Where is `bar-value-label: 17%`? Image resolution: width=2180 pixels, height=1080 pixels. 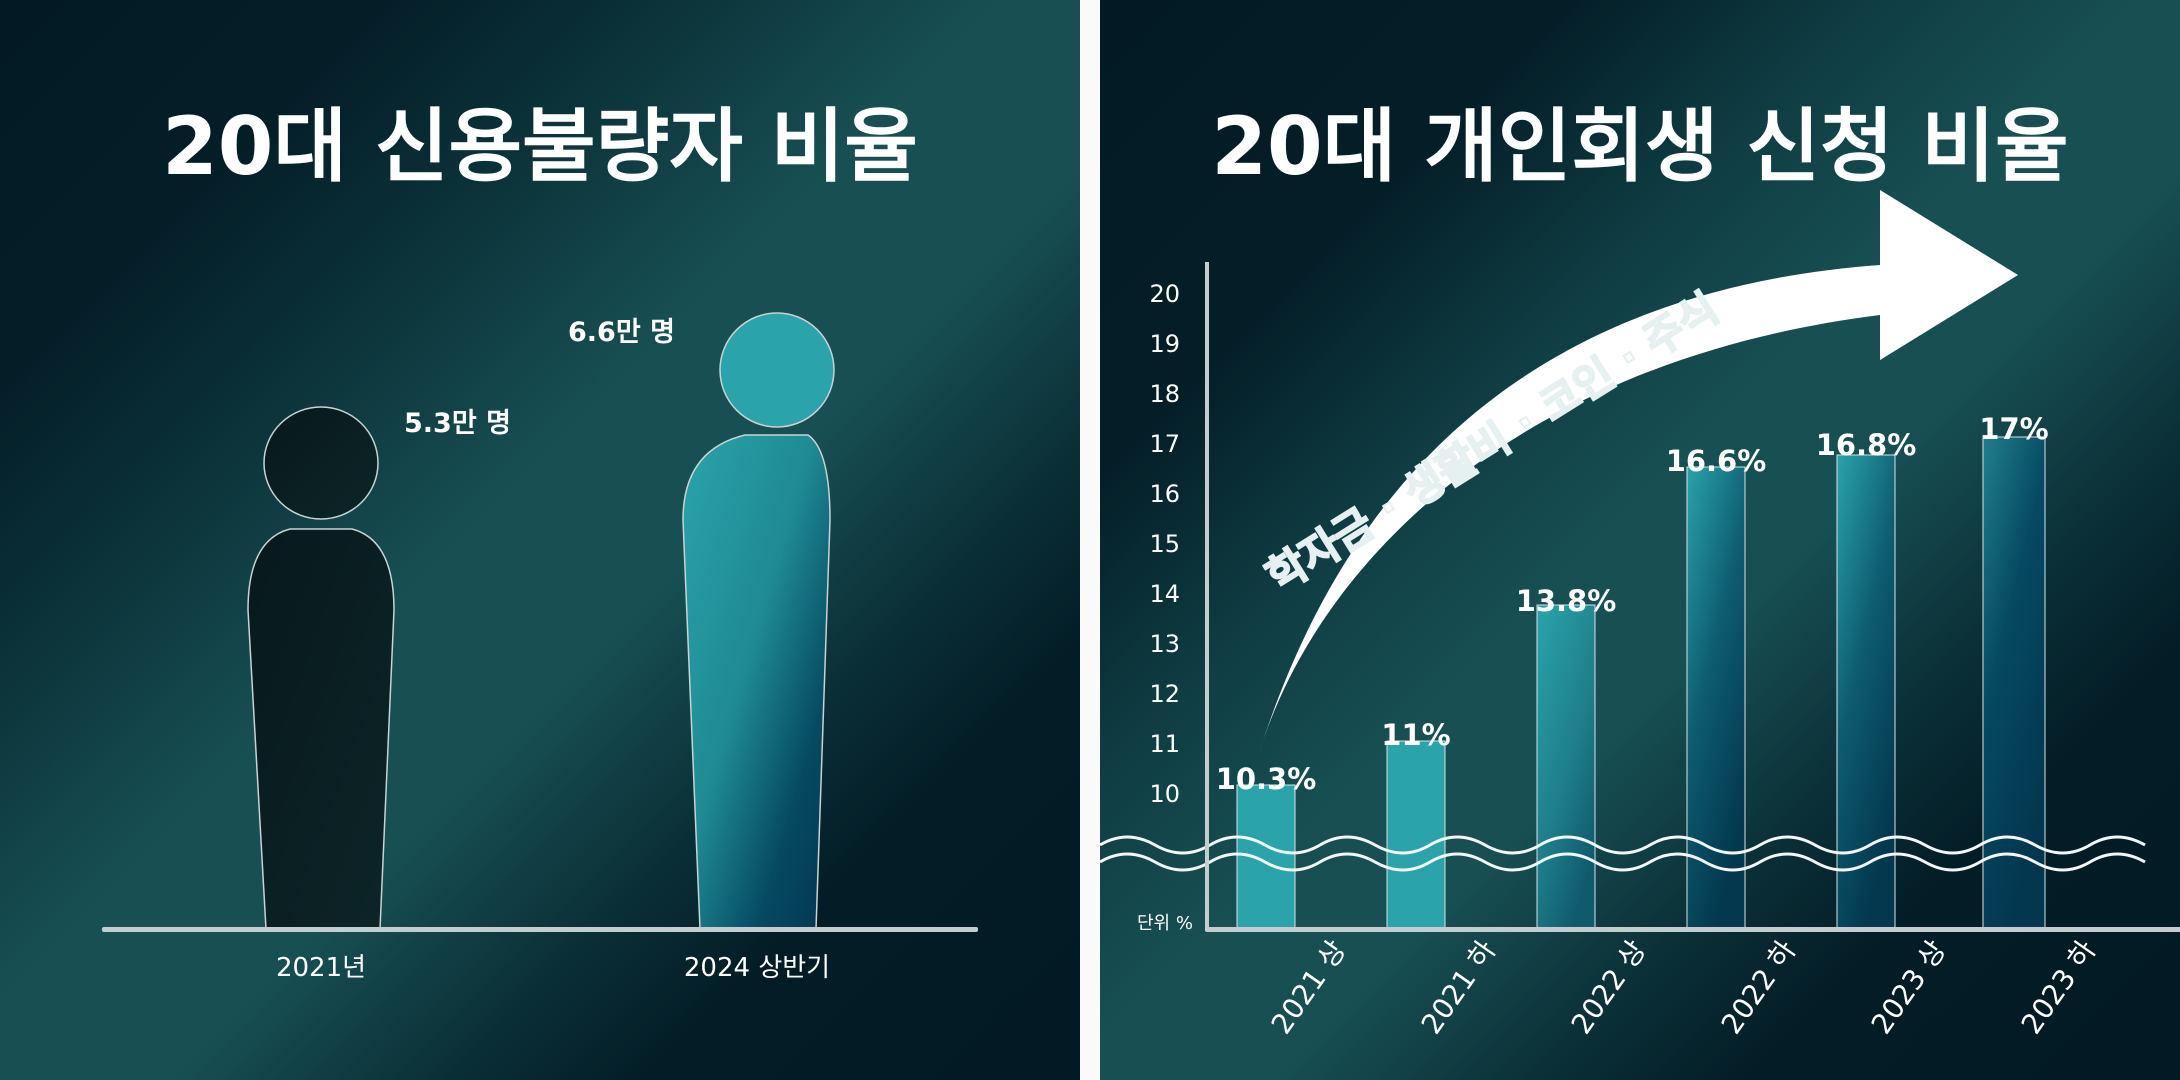
bar-value-label: 17% is located at coordinates (2013, 429).